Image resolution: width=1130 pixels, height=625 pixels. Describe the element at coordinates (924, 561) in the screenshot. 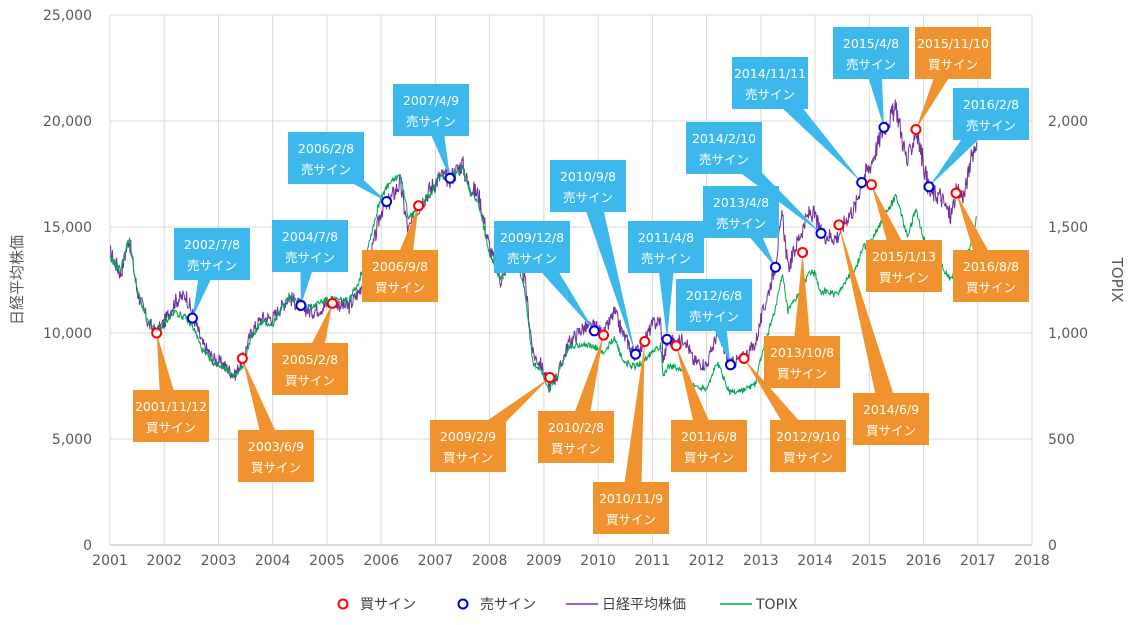

I see `x-tick-label: 2016` at that location.